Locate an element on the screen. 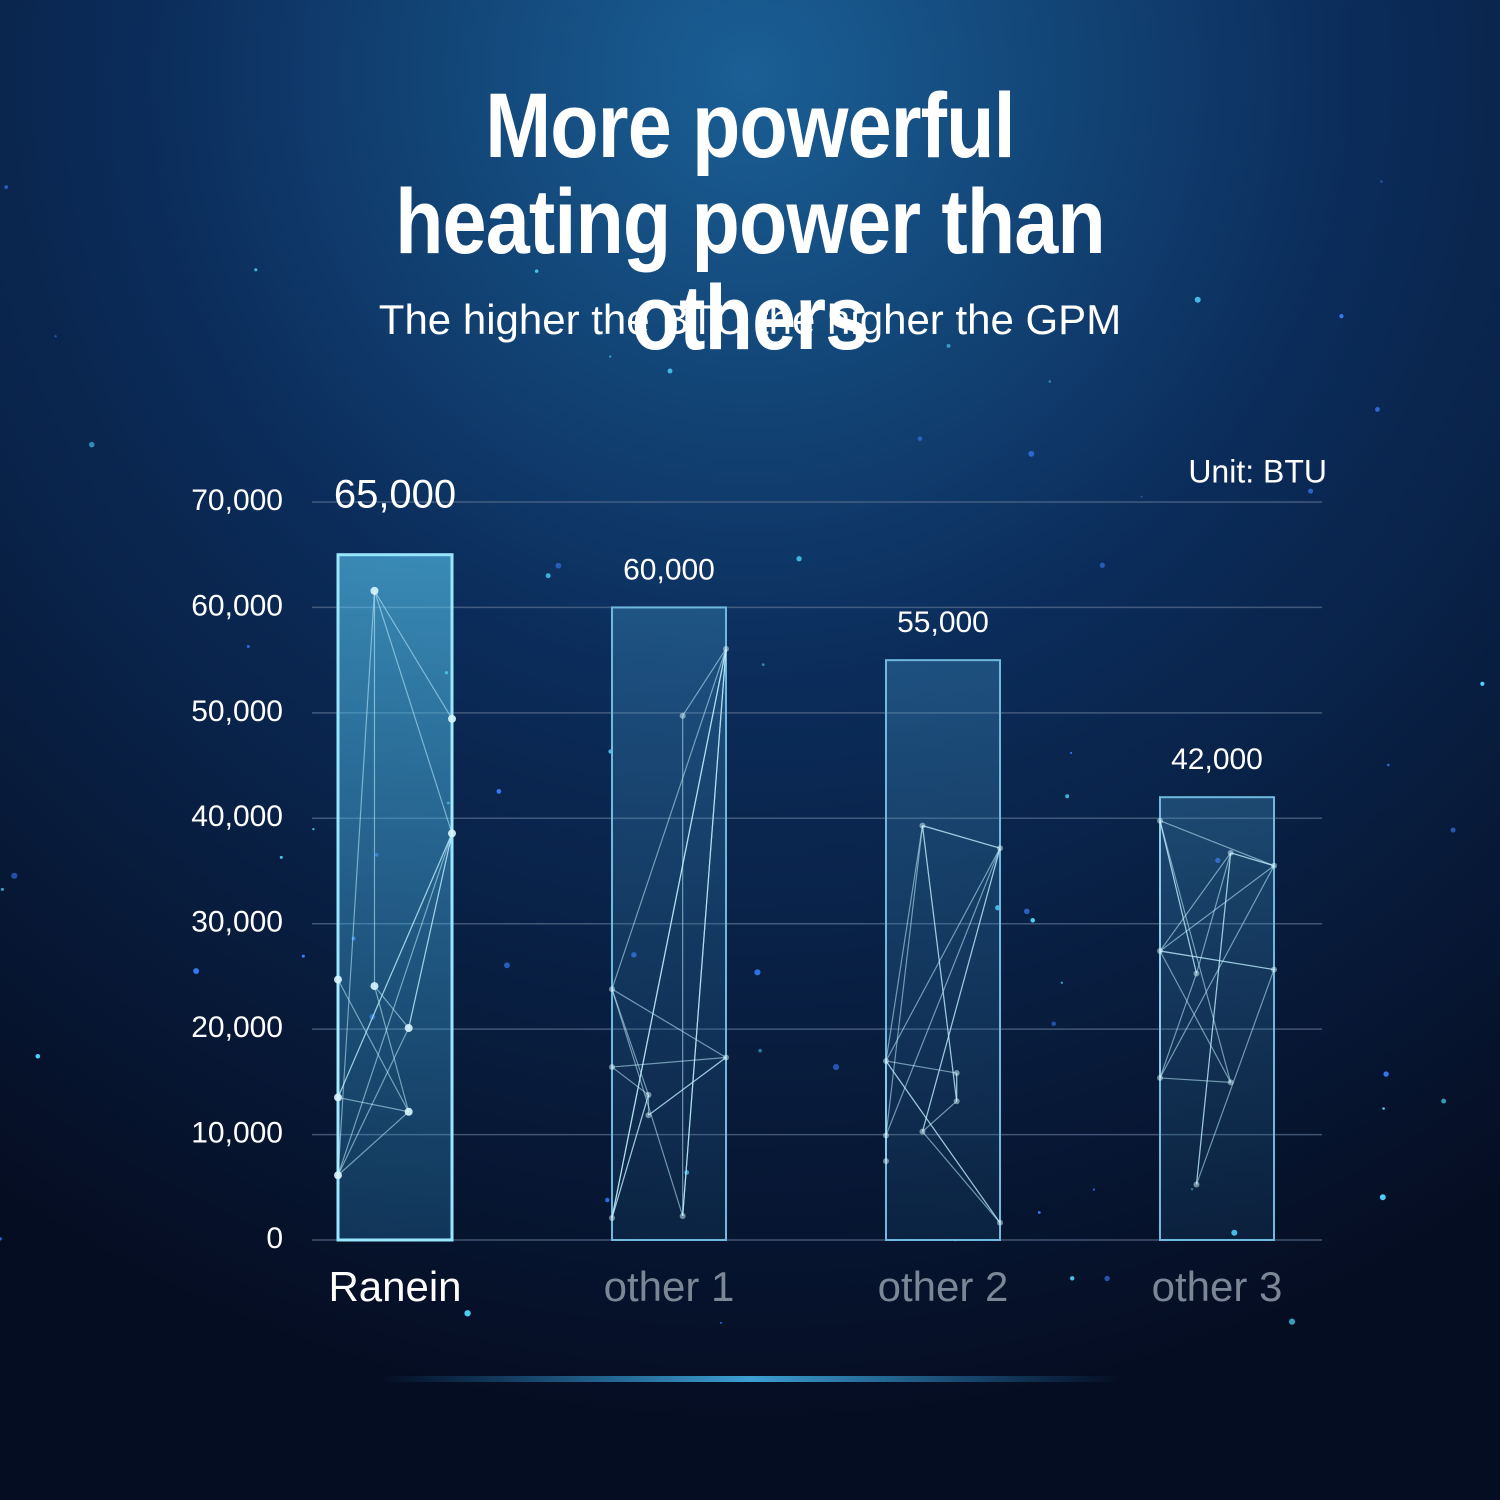  value-label: 42,000 is located at coordinates (1217, 759).